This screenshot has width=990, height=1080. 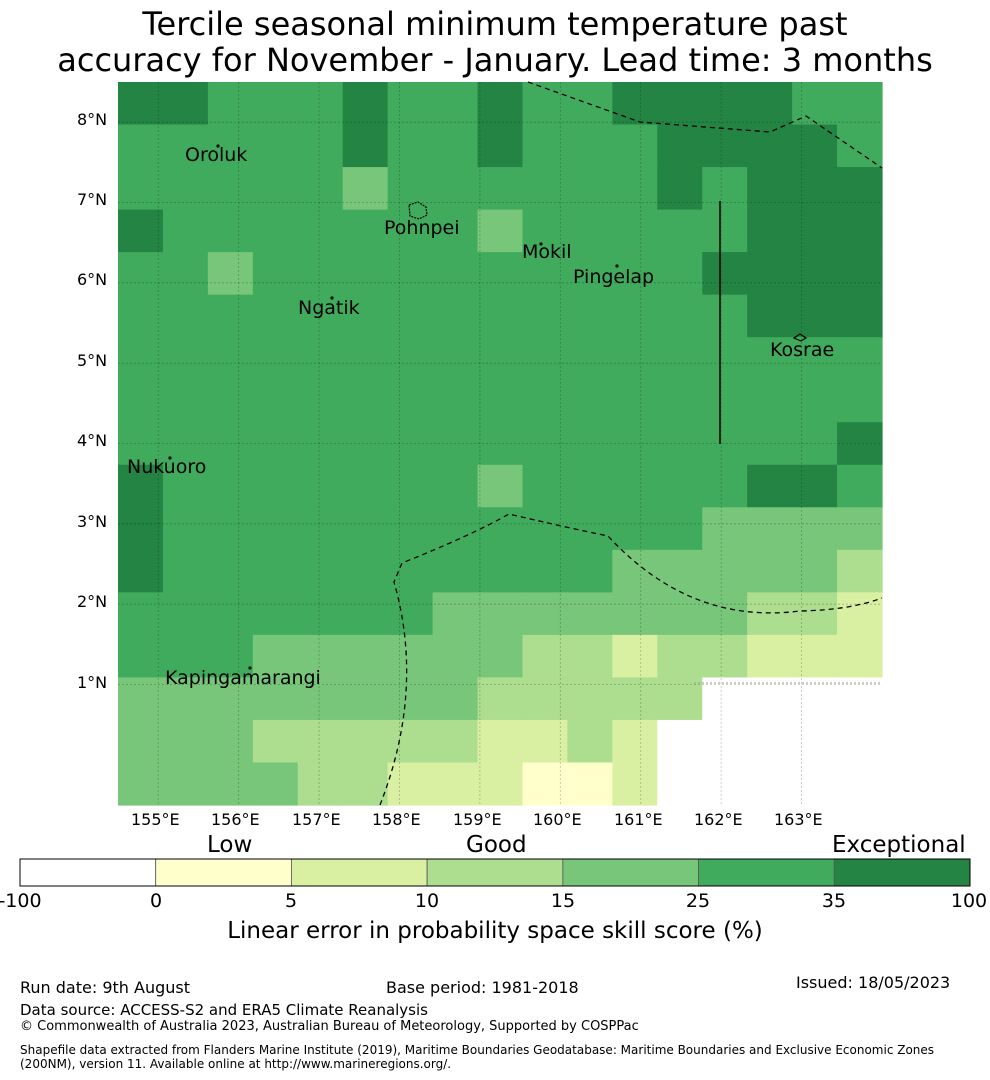 I want to click on eez-boundary-north, so click(x=705, y=125).